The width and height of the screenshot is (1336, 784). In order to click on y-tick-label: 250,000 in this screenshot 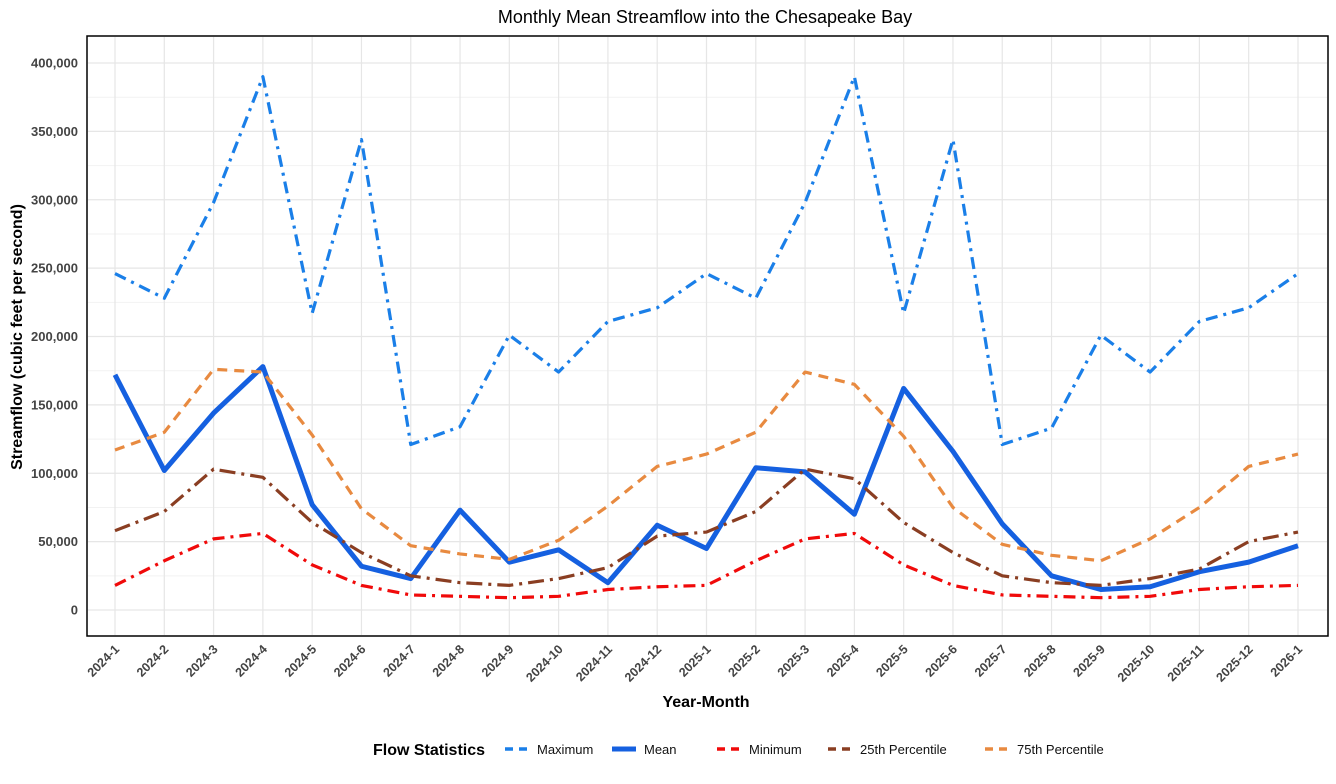, I will do `click(54, 268)`.